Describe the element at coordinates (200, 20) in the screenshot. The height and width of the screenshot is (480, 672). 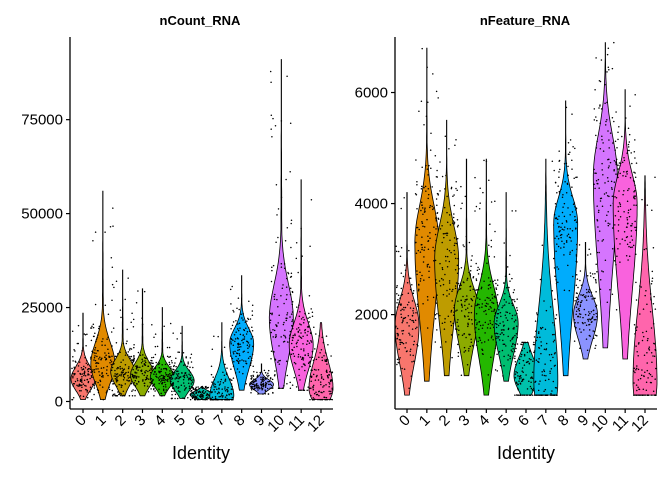
I see `panel-title-ncount: nCount_RNA` at that location.